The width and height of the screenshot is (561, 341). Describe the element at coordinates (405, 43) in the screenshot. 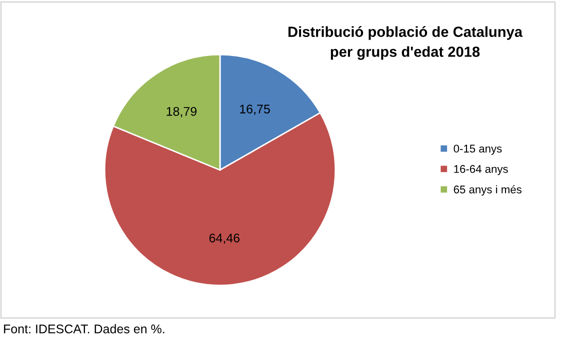

I see `chart-title: Distribució població de Catalunya per grups d'edat 2018` at that location.